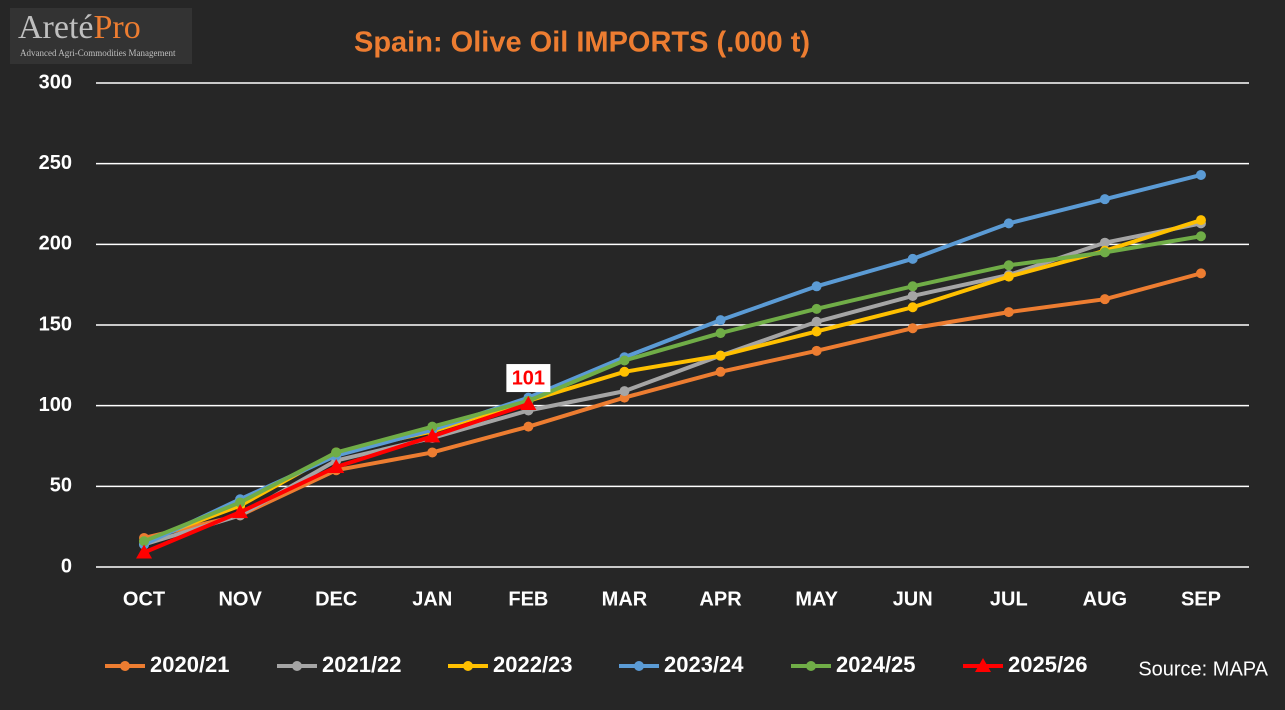  I want to click on y-tick-label: 300, so click(55, 82).